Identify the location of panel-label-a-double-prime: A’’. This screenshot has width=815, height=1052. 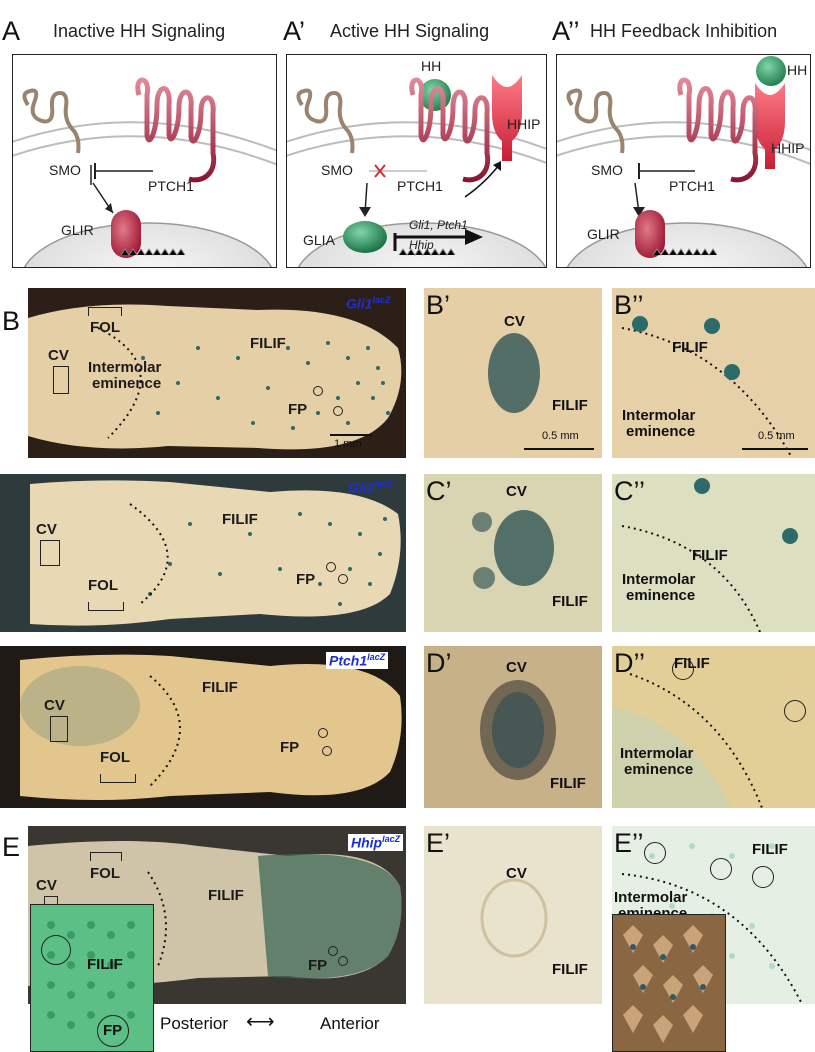
(566, 31).